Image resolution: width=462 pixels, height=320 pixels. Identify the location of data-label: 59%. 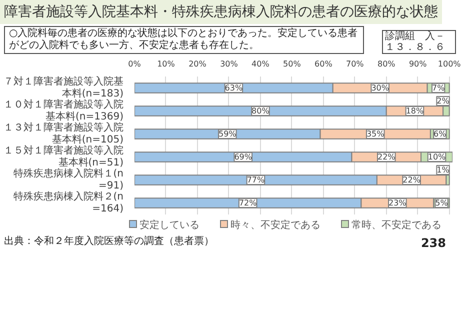
(227, 134).